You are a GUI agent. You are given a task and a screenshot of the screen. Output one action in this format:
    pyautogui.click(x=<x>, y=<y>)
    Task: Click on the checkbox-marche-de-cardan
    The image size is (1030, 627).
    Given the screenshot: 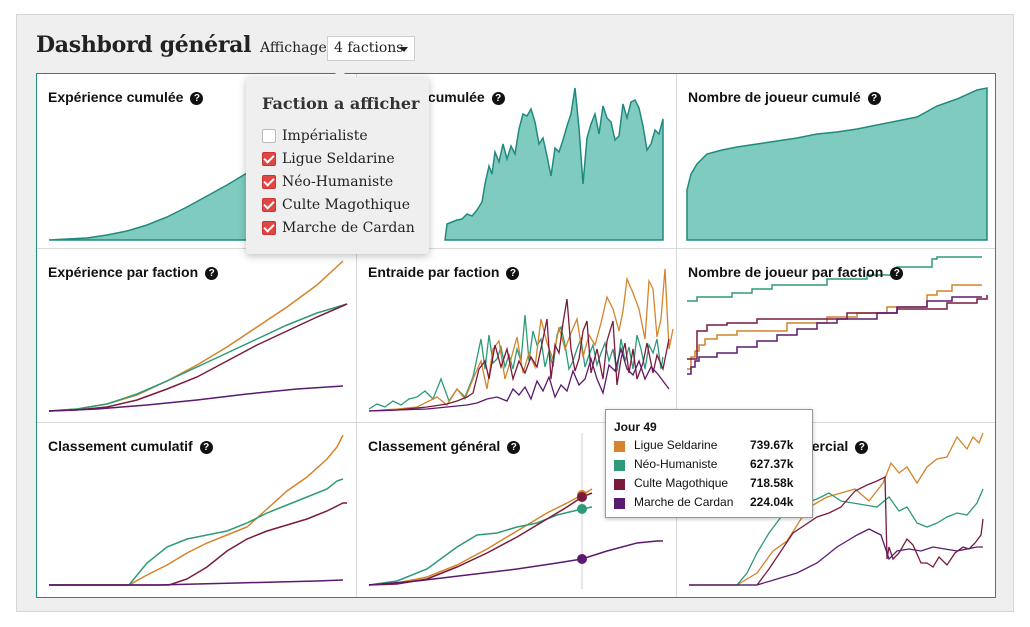 What is the action you would take?
    pyautogui.click(x=269, y=228)
    